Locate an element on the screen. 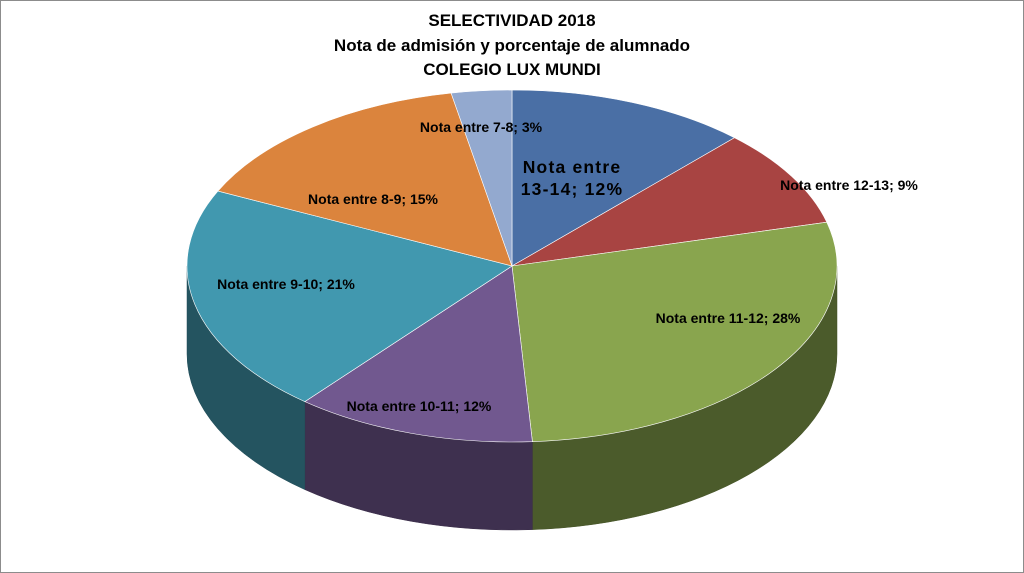 The width and height of the screenshot is (1024, 573). data-label-nota-entre-12-13: Nota entre 12-13; 9% is located at coordinates (849, 185).